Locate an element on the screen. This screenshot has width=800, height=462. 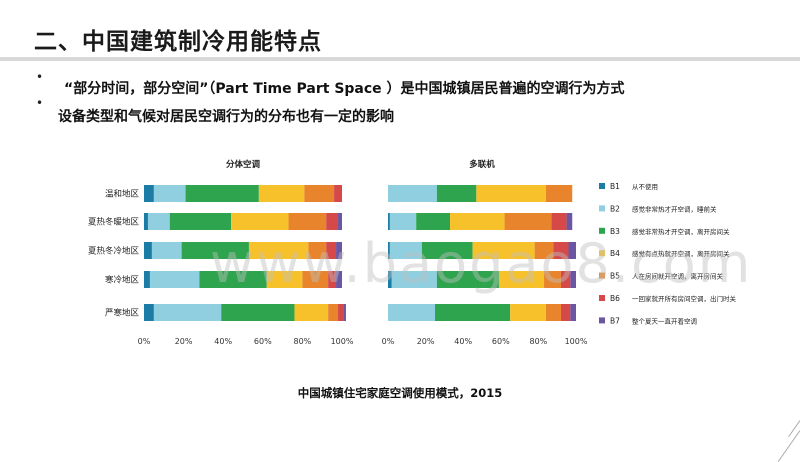
x-tick-label: 40% is located at coordinates (463, 341).